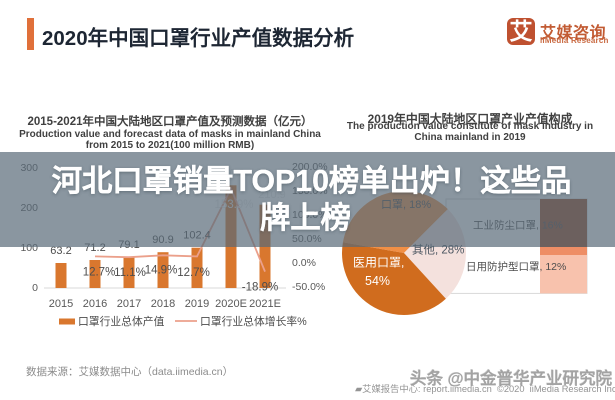  I want to click on svg-text: 口罩行业总体增长率%, so click(253, 321).